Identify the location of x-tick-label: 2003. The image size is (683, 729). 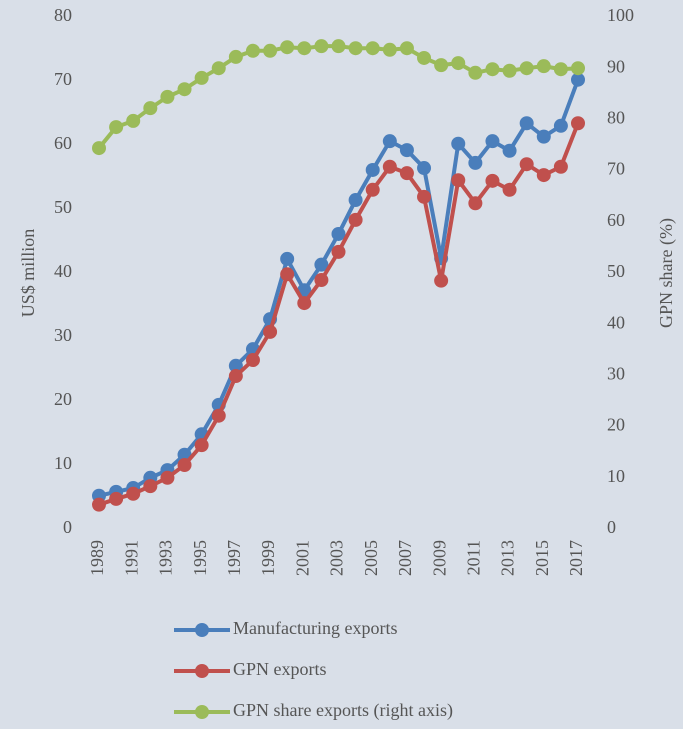
(337, 558).